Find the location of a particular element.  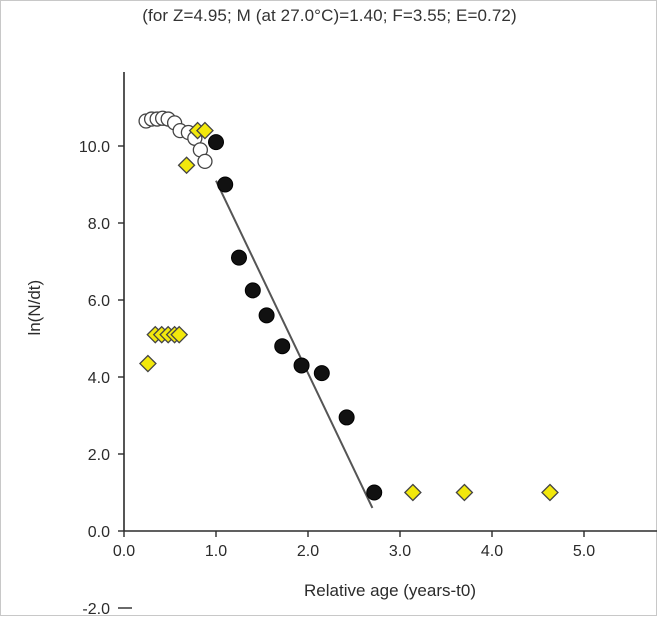

x-tick-label: 4.0 is located at coordinates (492, 551).